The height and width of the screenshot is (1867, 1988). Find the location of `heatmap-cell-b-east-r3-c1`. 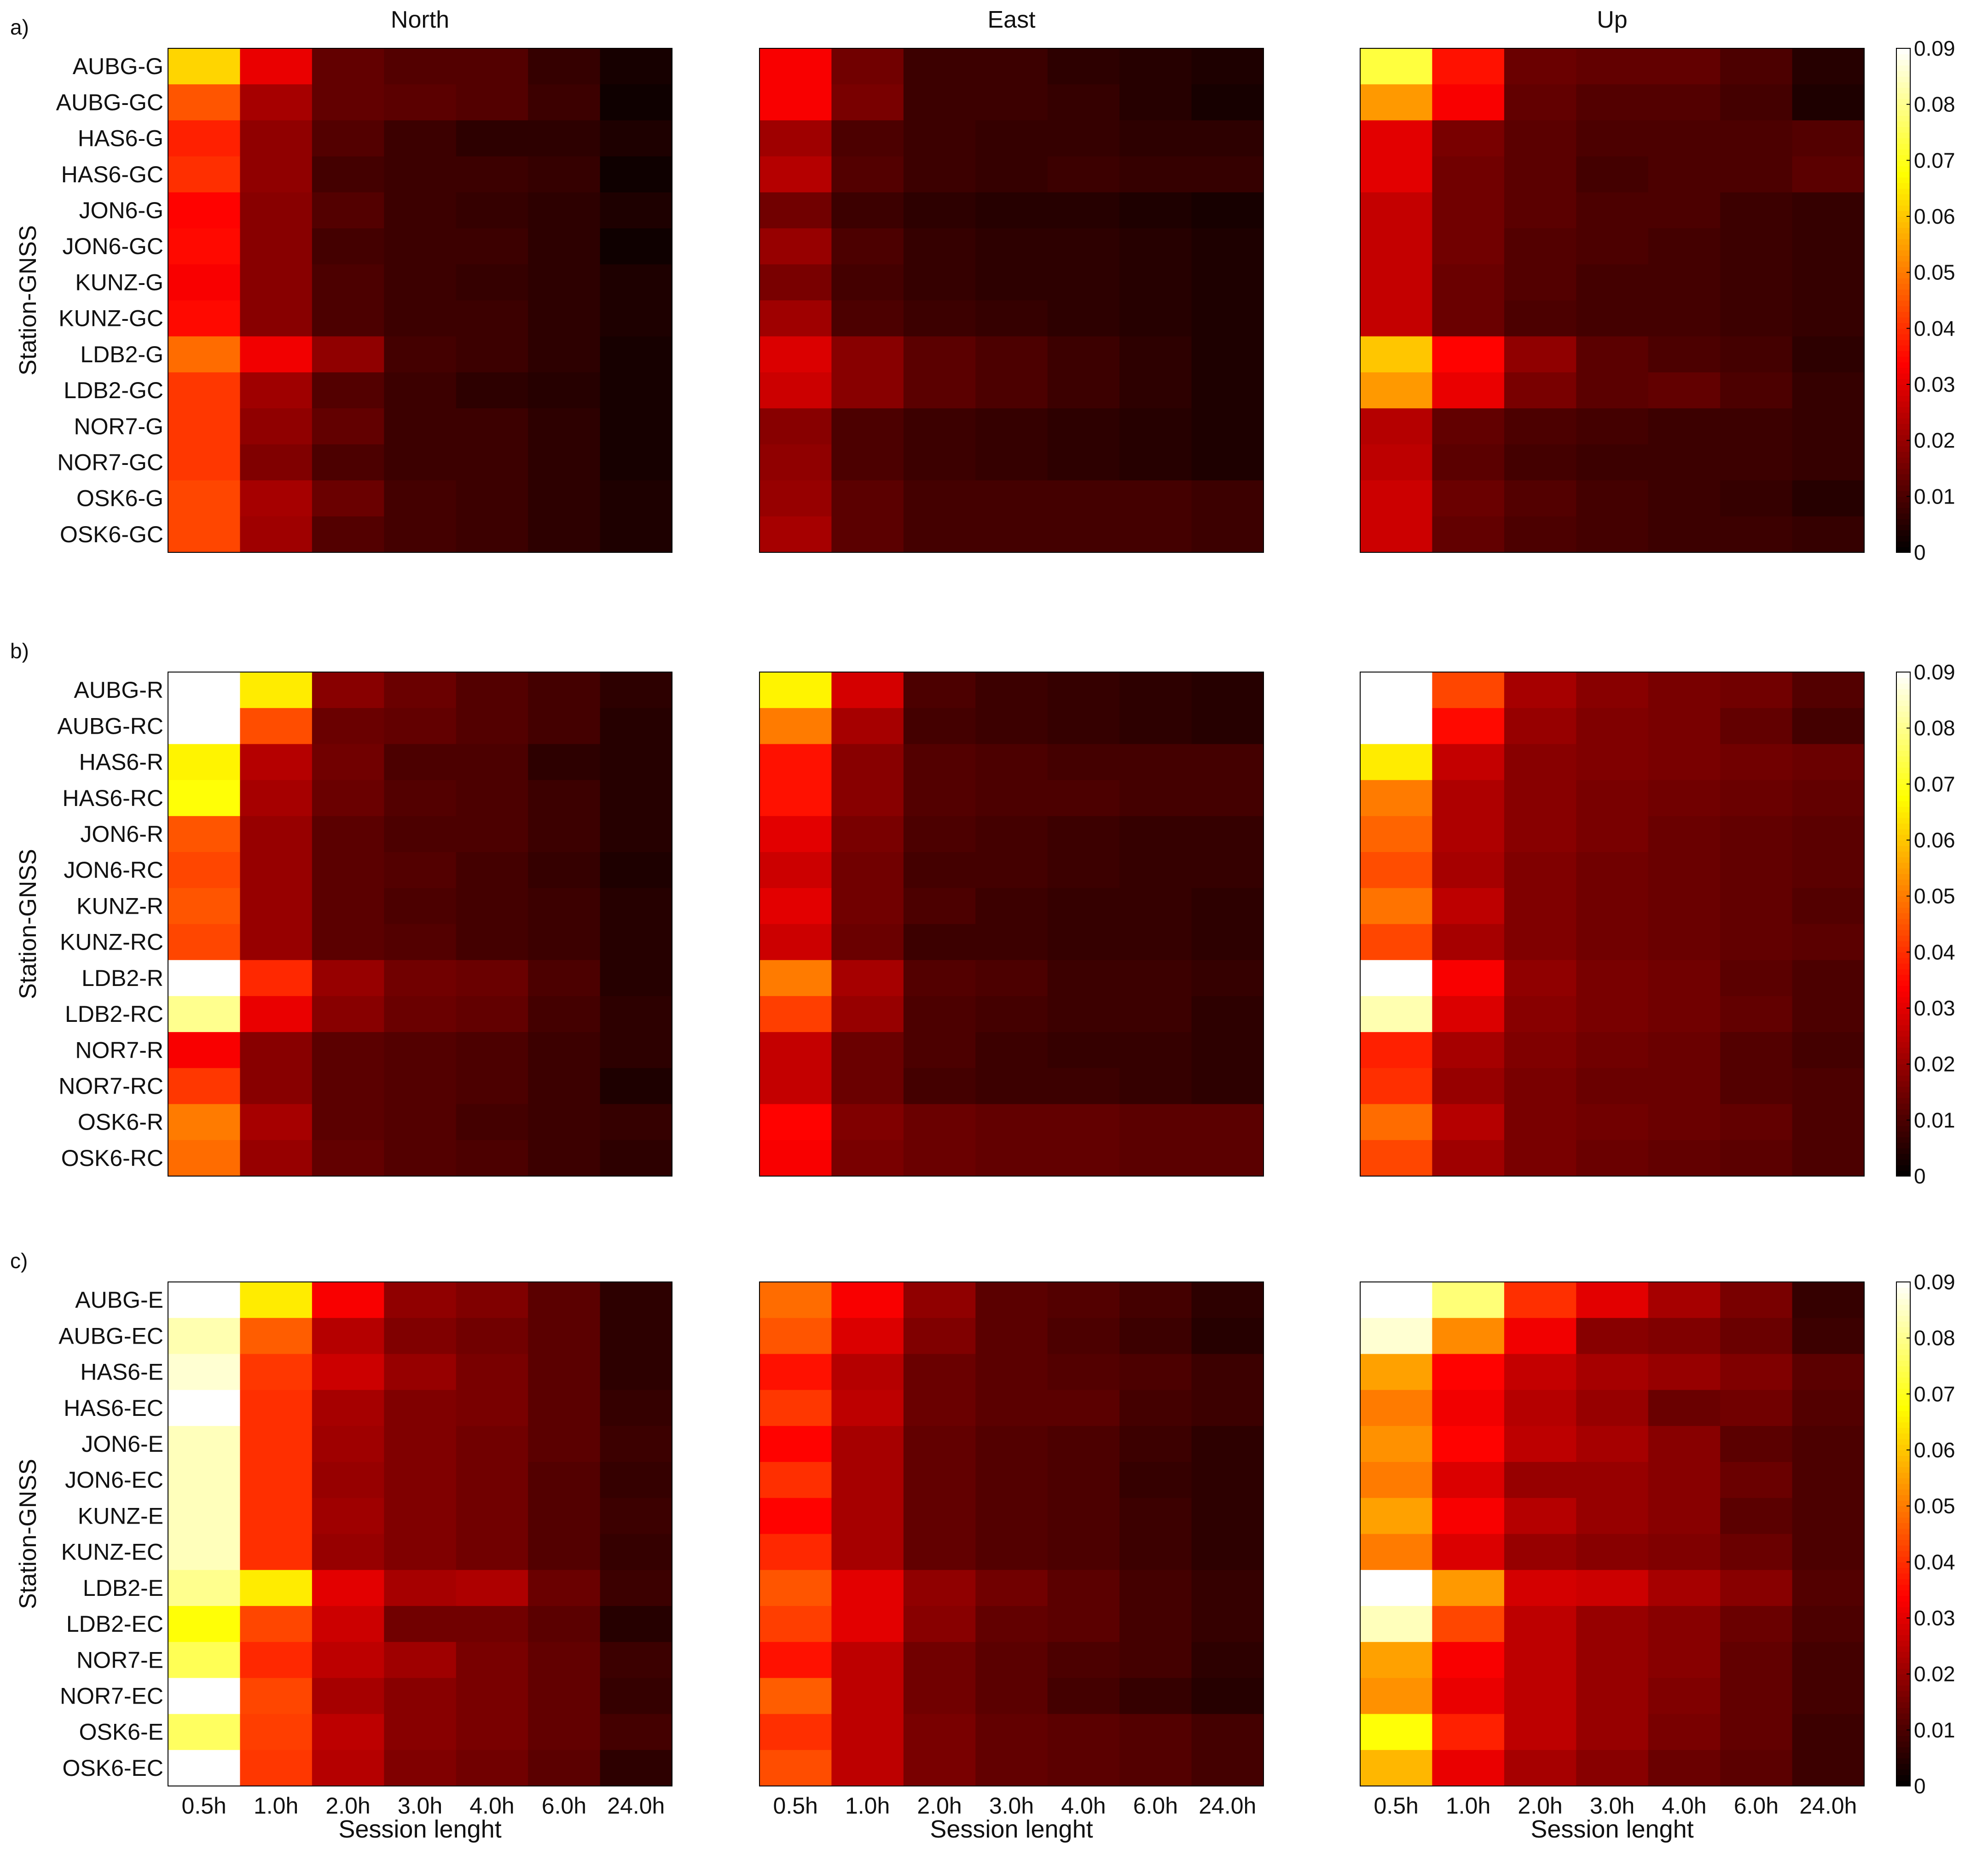

heatmap-cell-b-east-r3-c1 is located at coordinates (867, 798).